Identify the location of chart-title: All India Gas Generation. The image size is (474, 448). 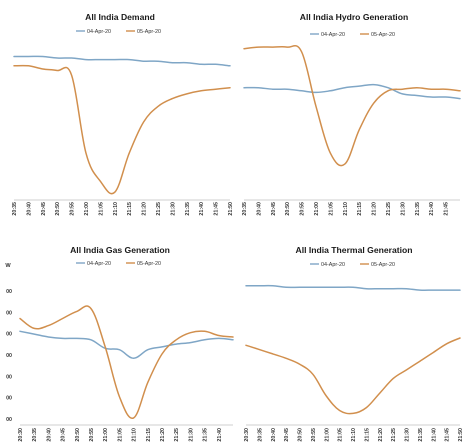
(120, 250).